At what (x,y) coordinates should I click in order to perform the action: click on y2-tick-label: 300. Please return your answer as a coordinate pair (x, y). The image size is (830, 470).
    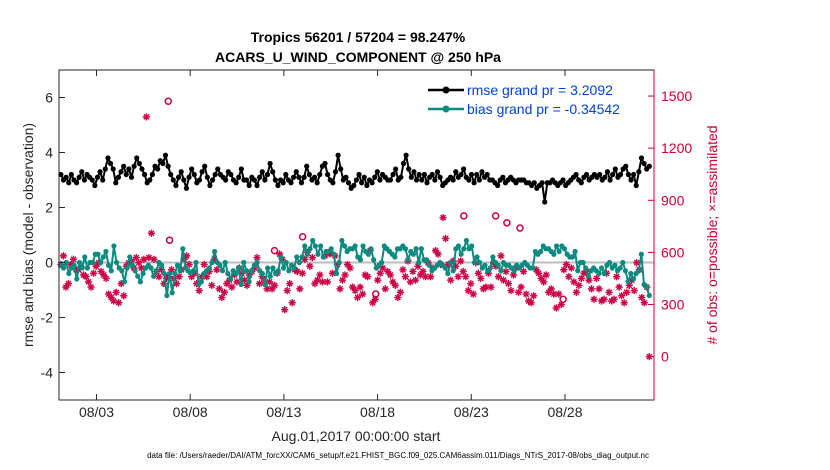
    Looking at the image, I should click on (673, 304).